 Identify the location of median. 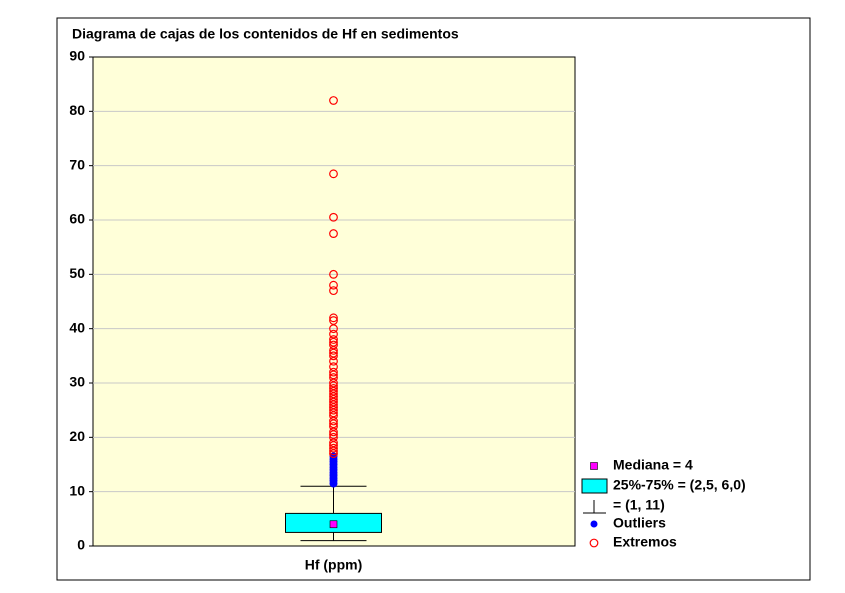
(333, 524).